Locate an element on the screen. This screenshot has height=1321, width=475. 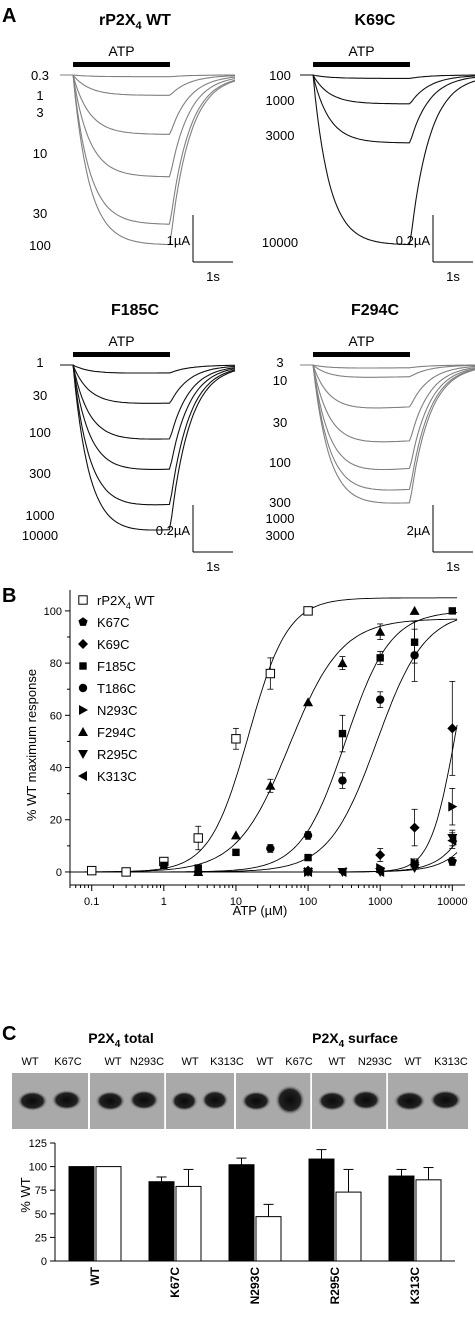
concentration-label: 3000 is located at coordinates (280, 535).